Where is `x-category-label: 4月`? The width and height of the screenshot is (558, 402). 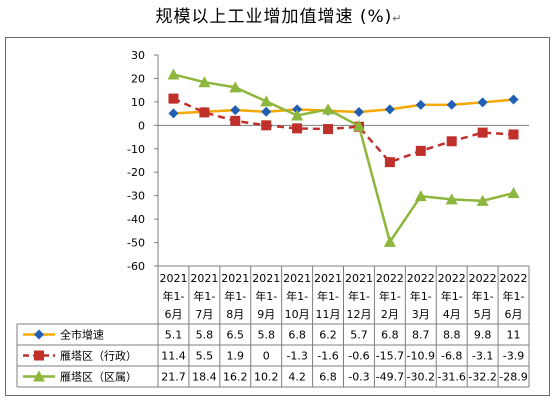 x-category-label: 4月 is located at coordinates (452, 314).